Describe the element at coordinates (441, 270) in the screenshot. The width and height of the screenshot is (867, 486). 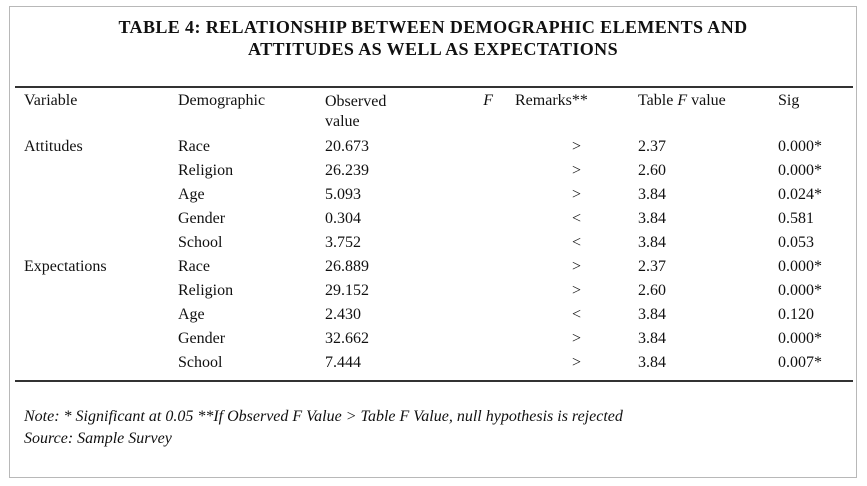
I see `table-row: Expectations Race 26.889 > 2.37 0.000*` at that location.